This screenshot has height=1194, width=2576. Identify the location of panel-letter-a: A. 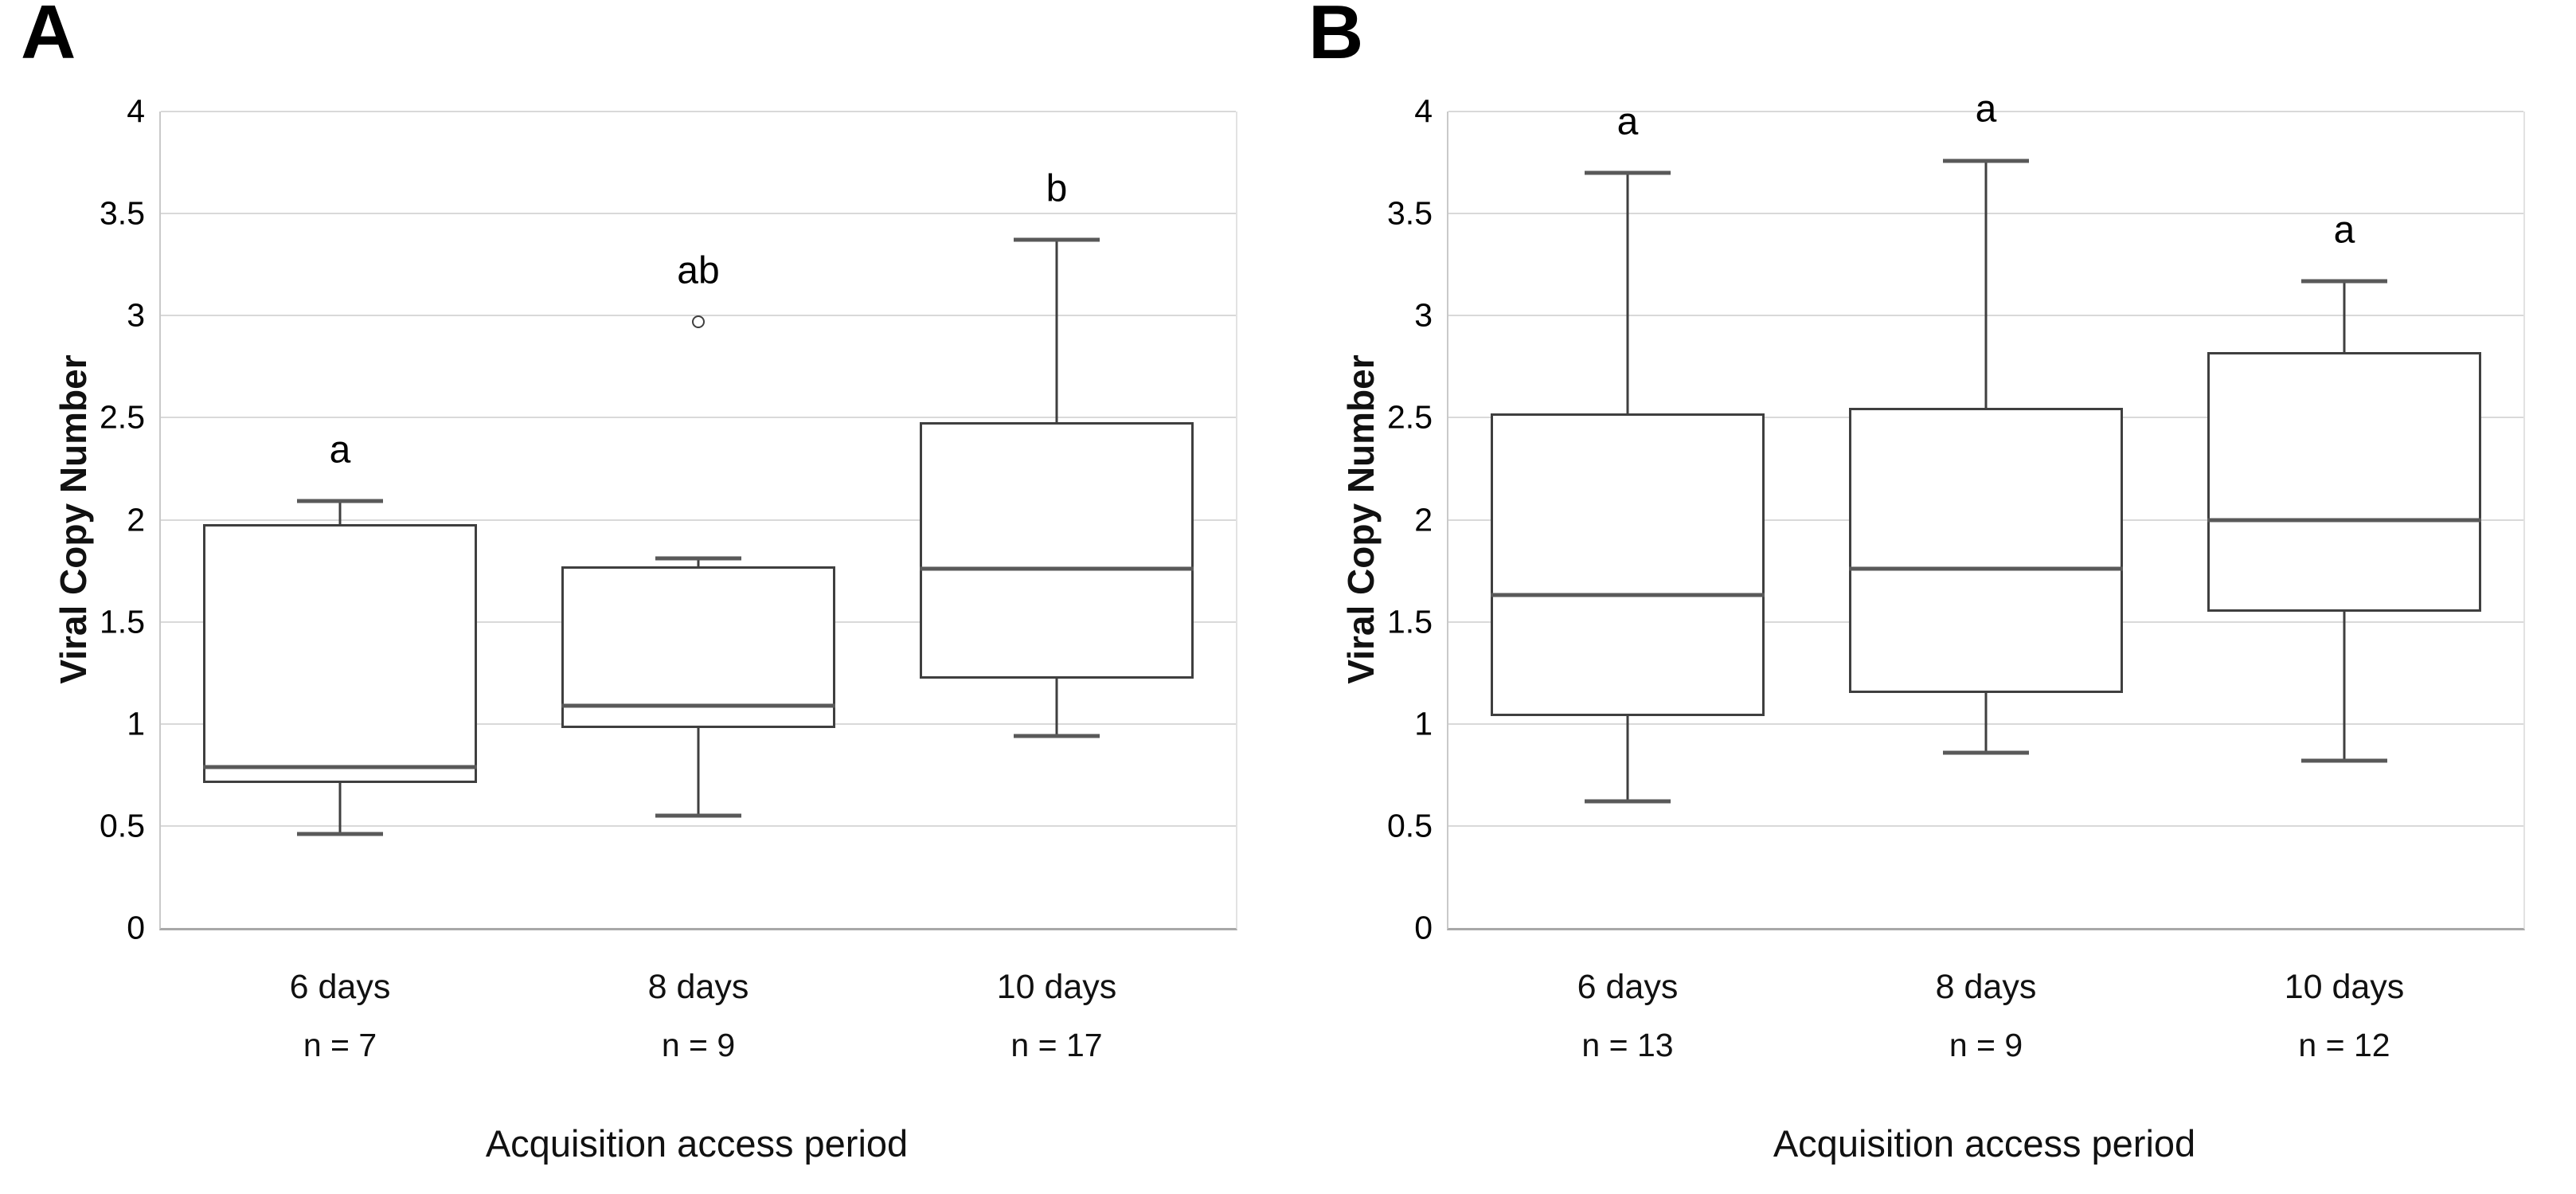
(48, 37).